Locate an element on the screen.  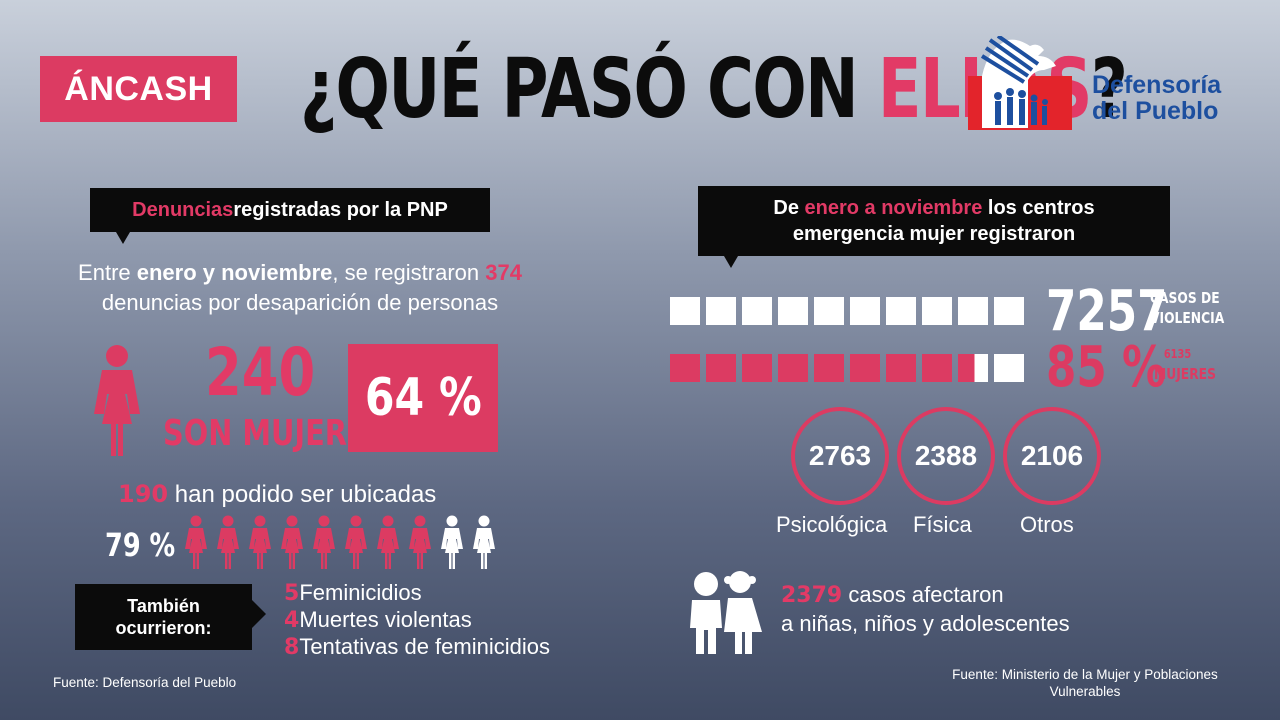
region-badge: ÁNCASH is located at coordinates (138, 89).